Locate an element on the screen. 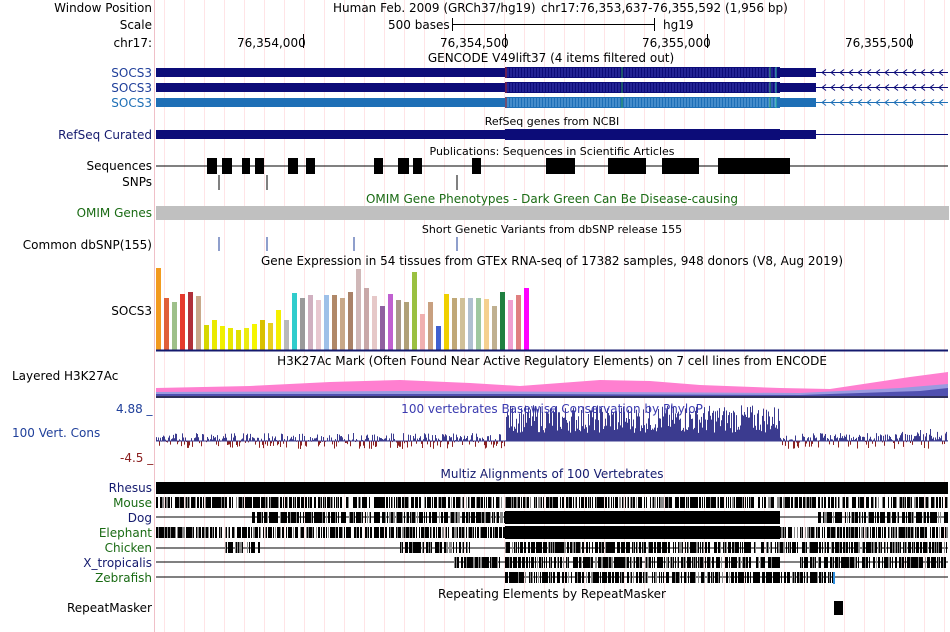  window-position-label: Window Position is located at coordinates (103, 8).